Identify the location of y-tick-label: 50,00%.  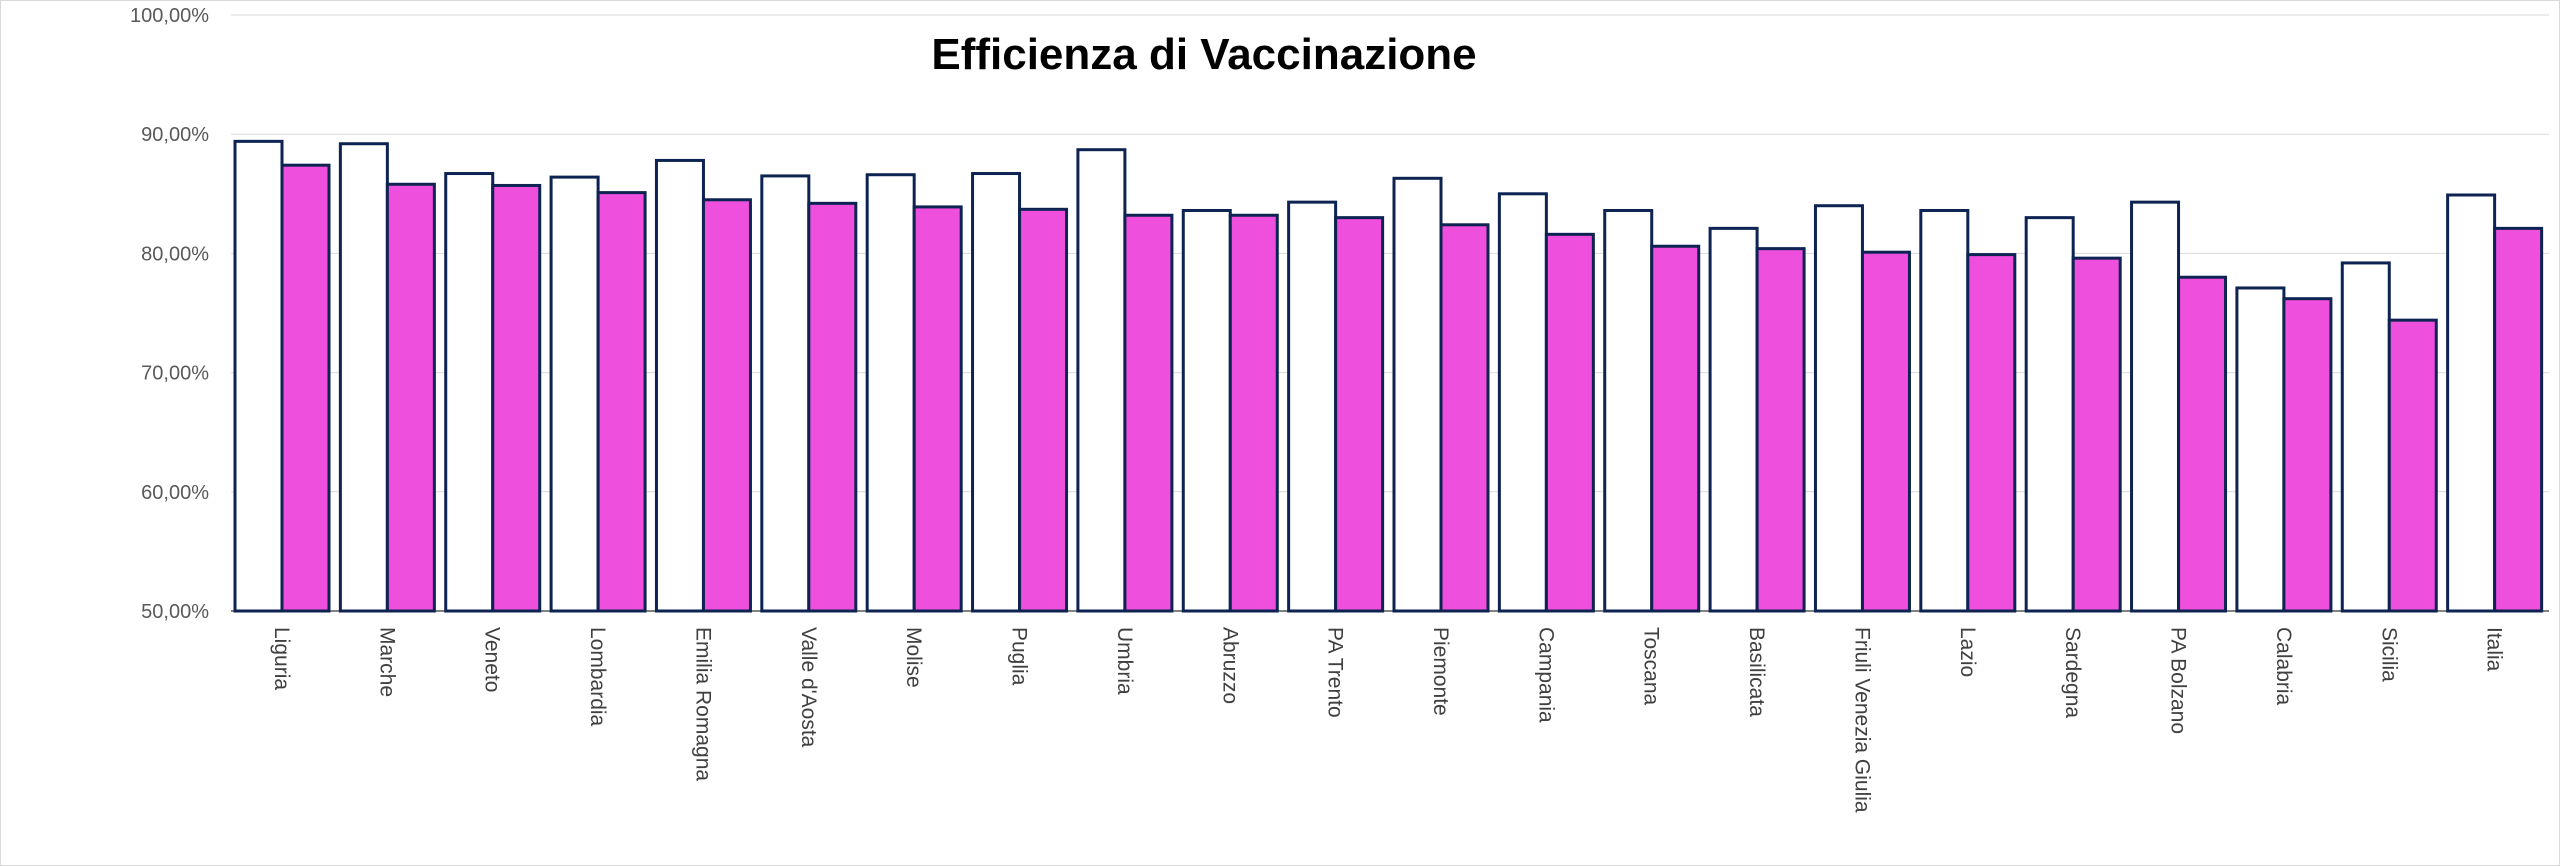
(175, 612).